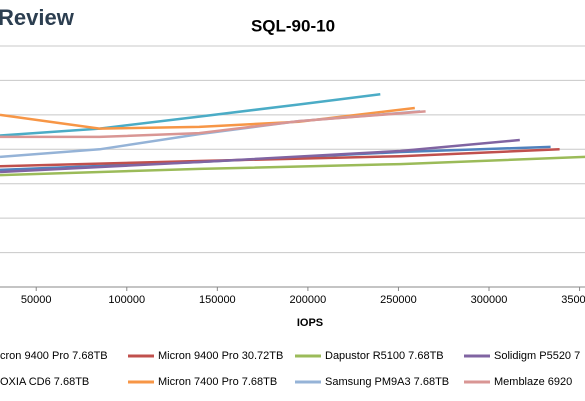  What do you see at coordinates (217, 382) in the screenshot?
I see `legend-label: Micron 7400 Pro 7.68TB` at bounding box center [217, 382].